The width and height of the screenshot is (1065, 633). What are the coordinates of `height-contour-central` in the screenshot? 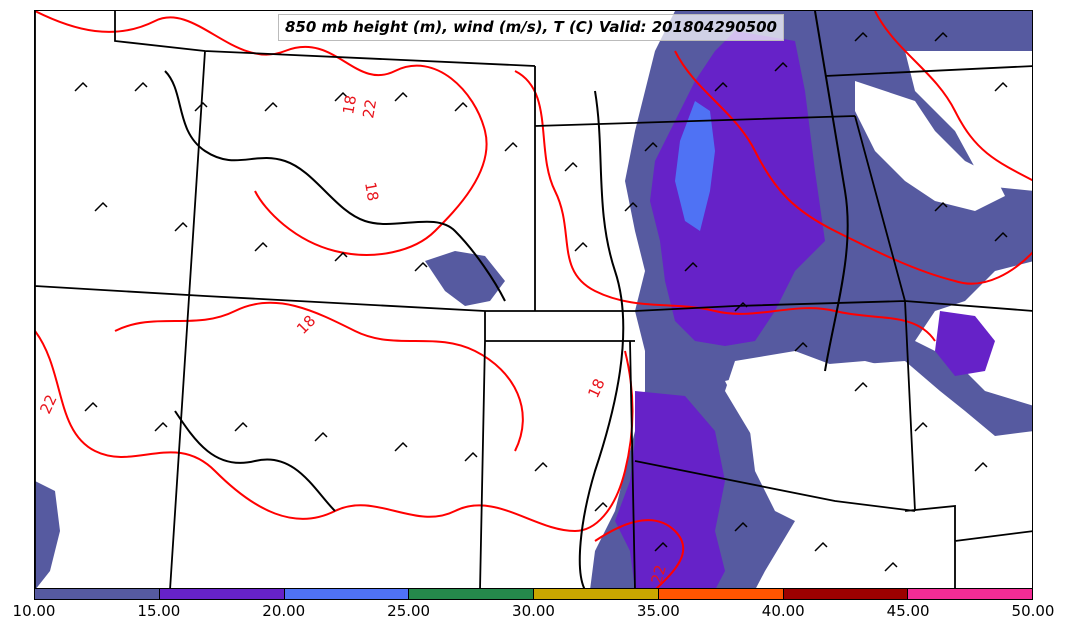 It's located at (601, 339).